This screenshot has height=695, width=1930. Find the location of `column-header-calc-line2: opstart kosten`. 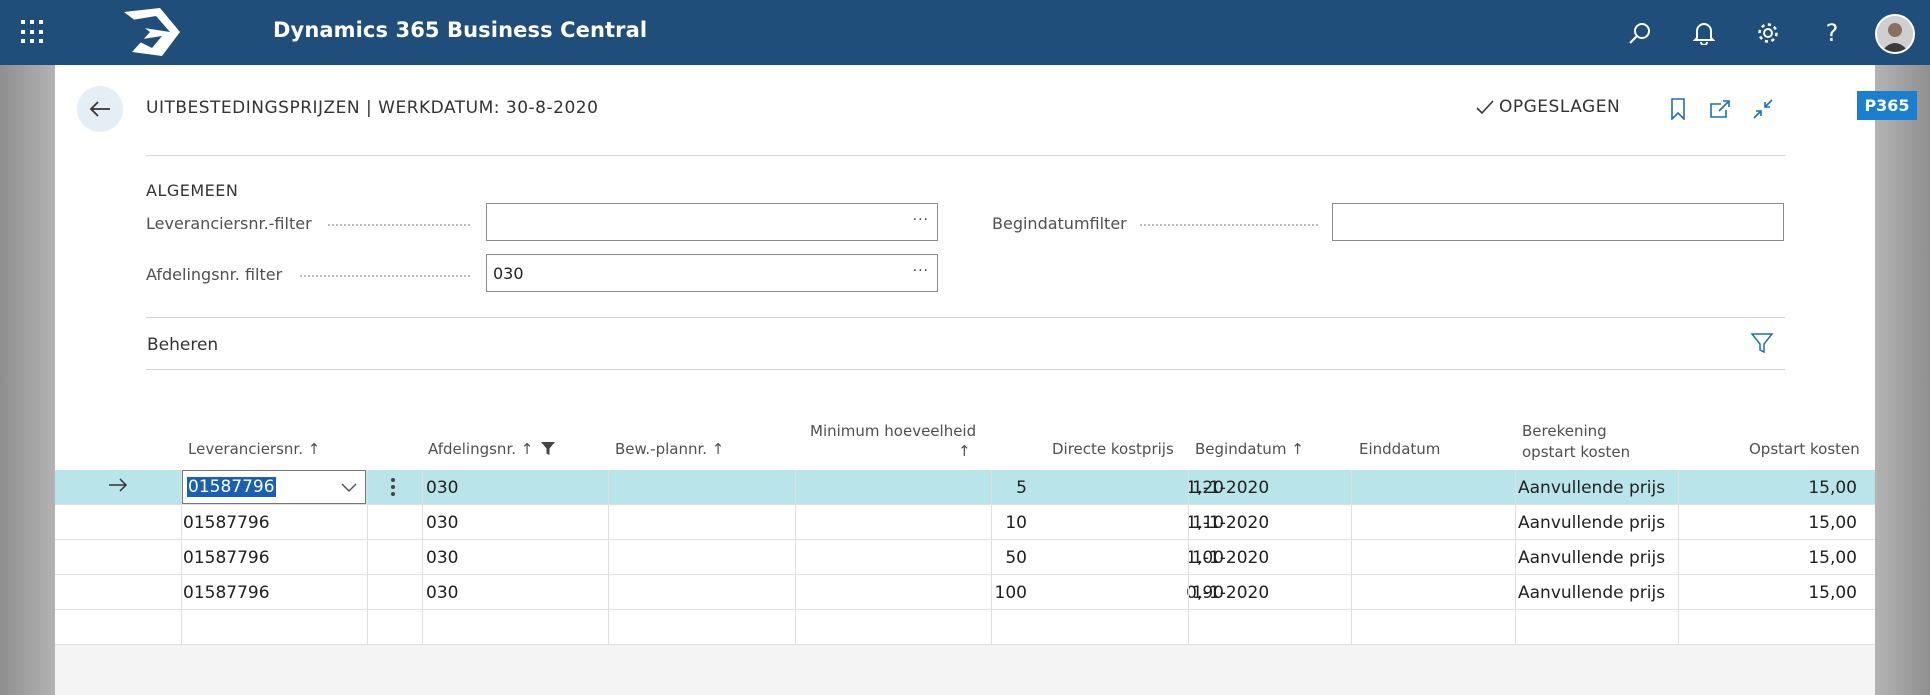

column-header-calc-line2: opstart kosten is located at coordinates (1576, 452).